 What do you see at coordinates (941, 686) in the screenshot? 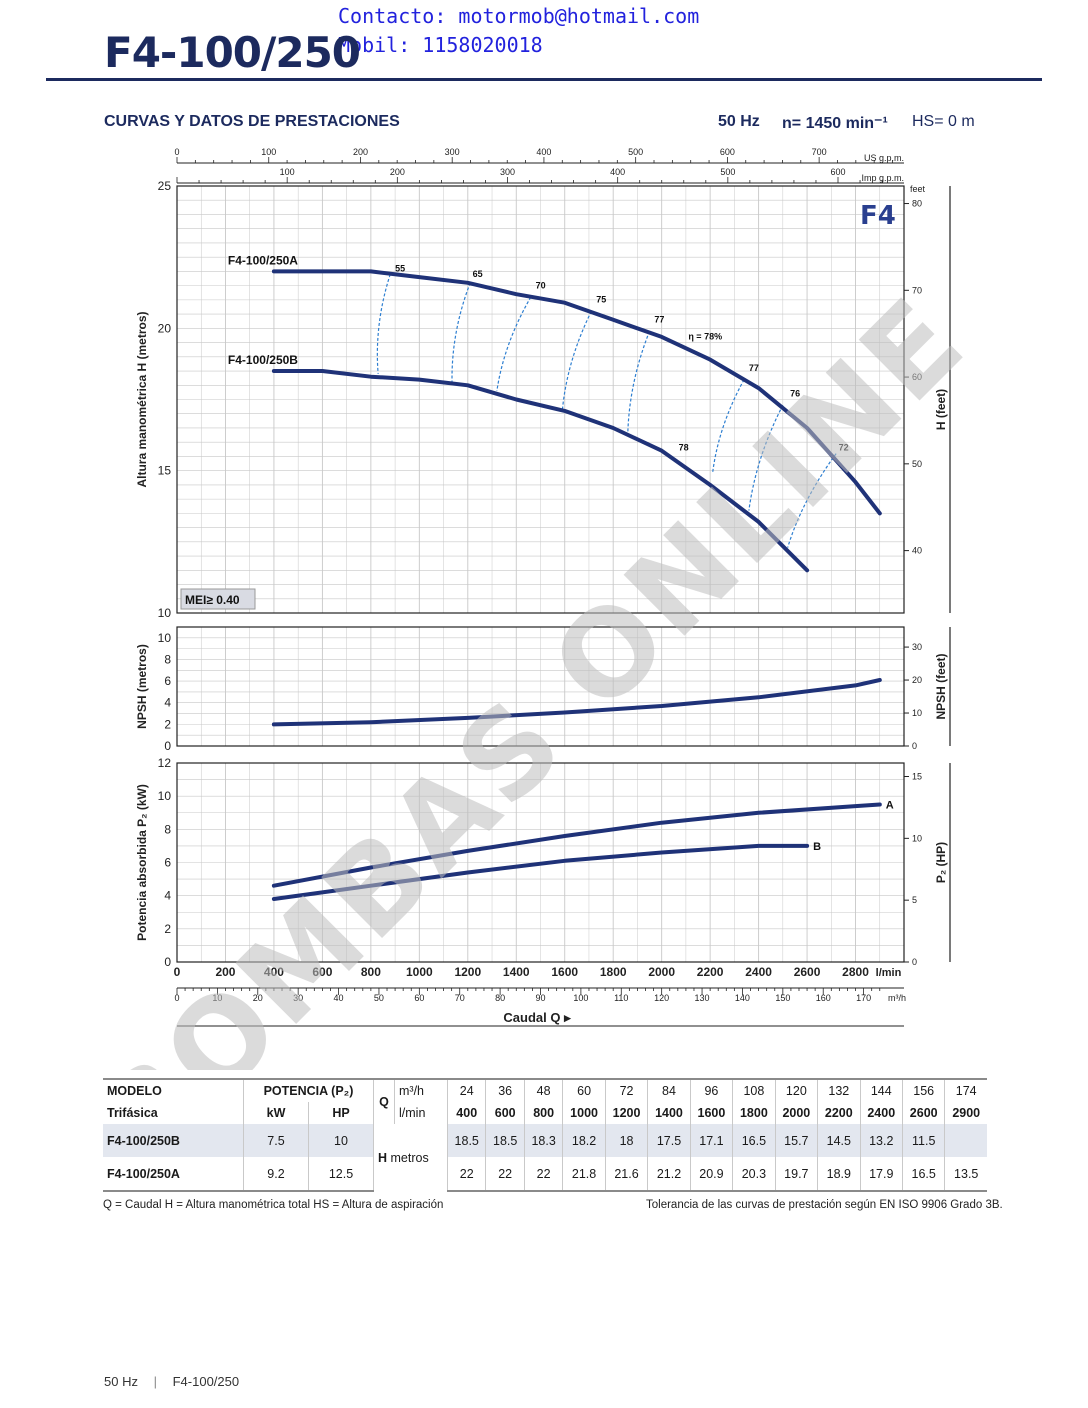
I see `npsh-ylabel-right: NPSH (feet)` at bounding box center [941, 686].